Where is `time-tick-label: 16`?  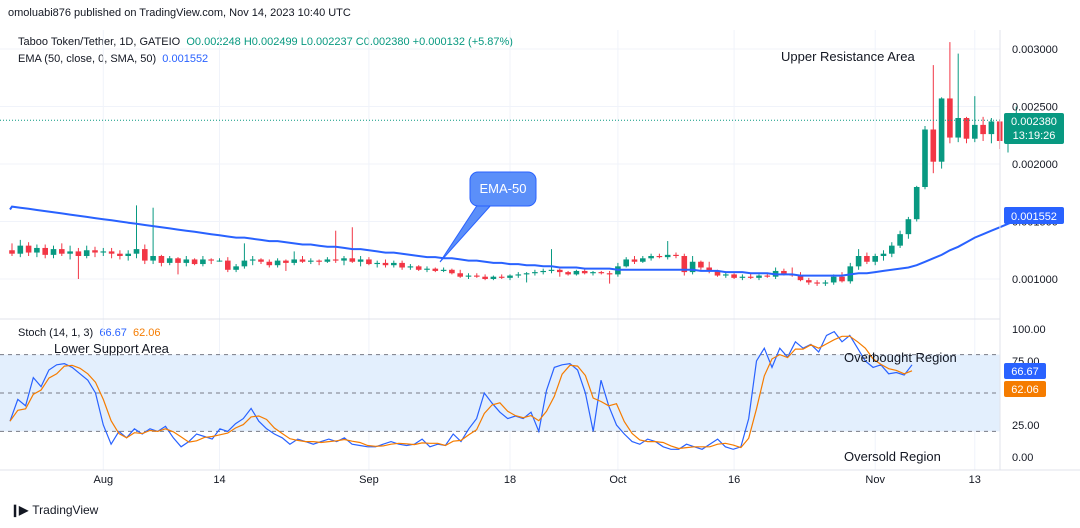 time-tick-label: 16 is located at coordinates (734, 480).